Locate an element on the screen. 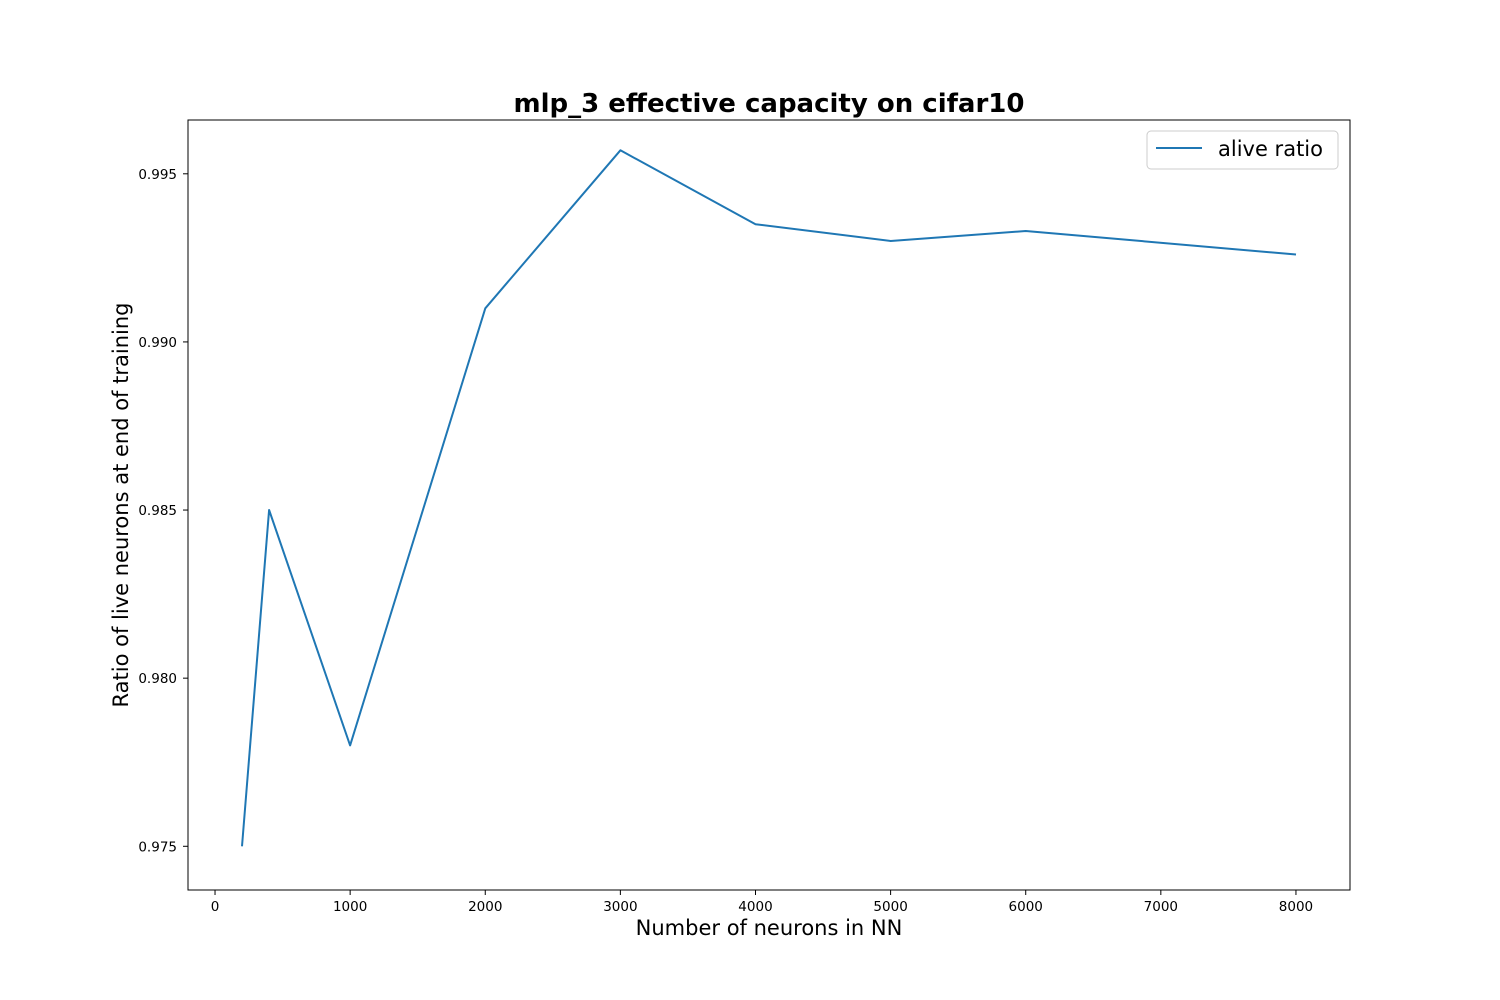 This screenshot has width=1500, height=1000. legend-box is located at coordinates (1242, 150).